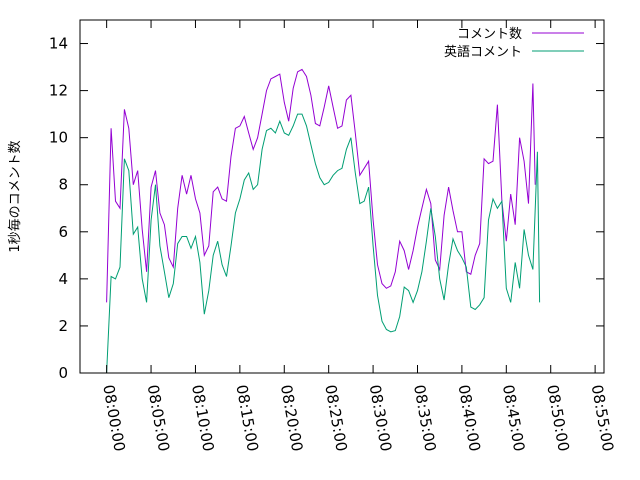 The height and width of the screenshot is (480, 640). Describe the element at coordinates (380, 417) in the screenshot. I see `x-tick-label: 08:30:00` at that location.